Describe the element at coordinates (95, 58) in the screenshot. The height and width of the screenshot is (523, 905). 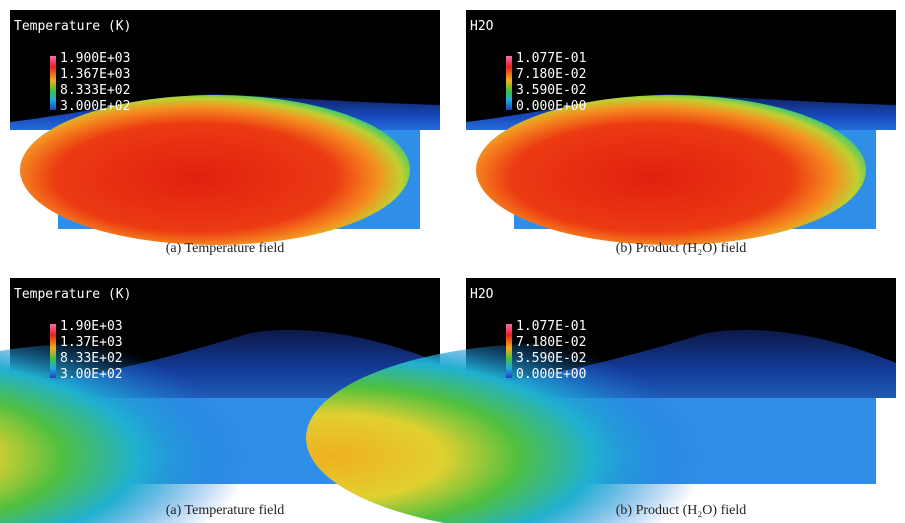
I see `colorbar-label: 1.900E+03` at that location.